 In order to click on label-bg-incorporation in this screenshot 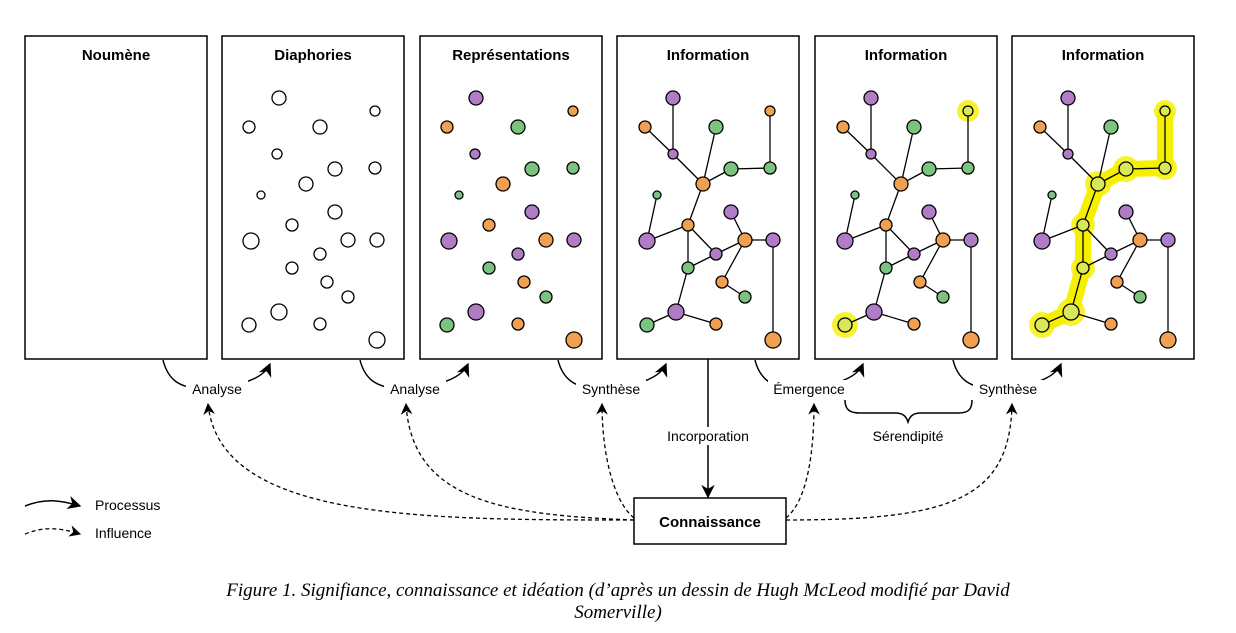, I will do `click(708, 436)`.